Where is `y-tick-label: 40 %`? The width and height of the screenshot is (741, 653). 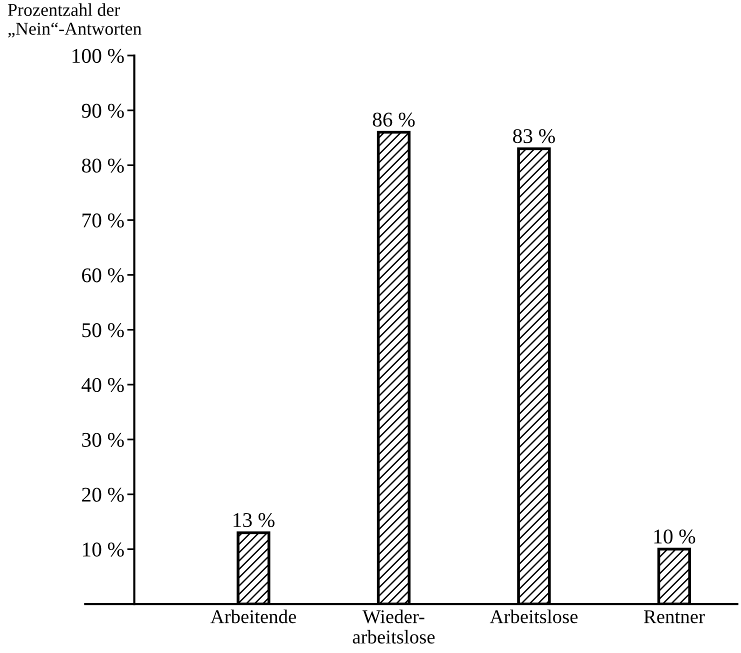
y-tick-label: 40 % is located at coordinates (103, 385).